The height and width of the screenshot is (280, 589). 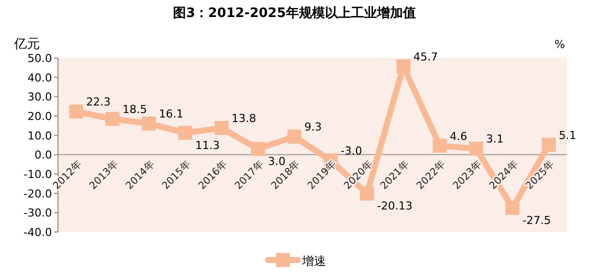 I want to click on data-label: 9.3, so click(x=313, y=127).